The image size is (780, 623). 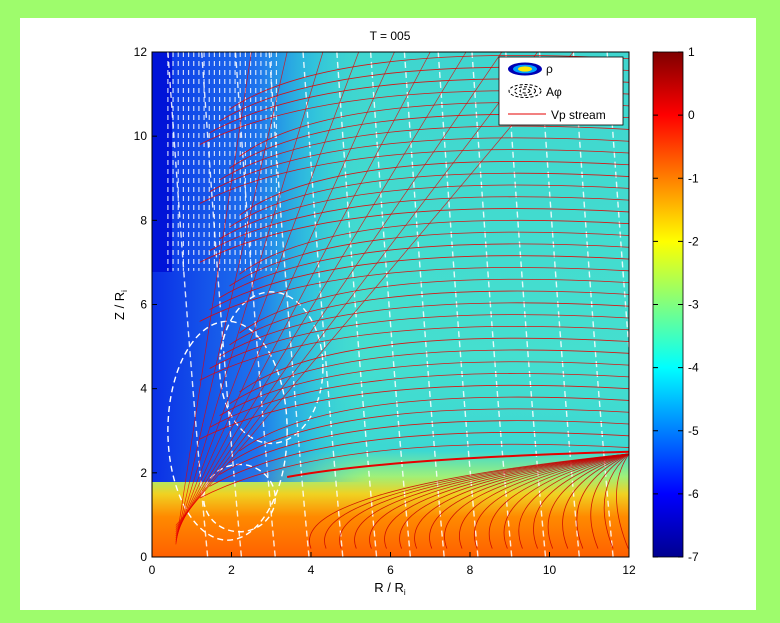 What do you see at coordinates (143, 557) in the screenshot?
I see `y-tick-label: 0` at bounding box center [143, 557].